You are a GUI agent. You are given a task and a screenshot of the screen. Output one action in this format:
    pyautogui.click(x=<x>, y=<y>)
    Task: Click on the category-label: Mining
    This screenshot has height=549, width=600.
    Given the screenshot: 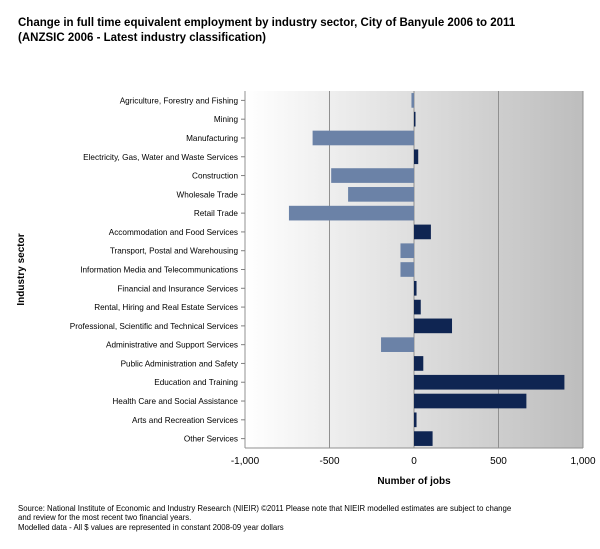 What is the action you would take?
    pyautogui.click(x=226, y=119)
    